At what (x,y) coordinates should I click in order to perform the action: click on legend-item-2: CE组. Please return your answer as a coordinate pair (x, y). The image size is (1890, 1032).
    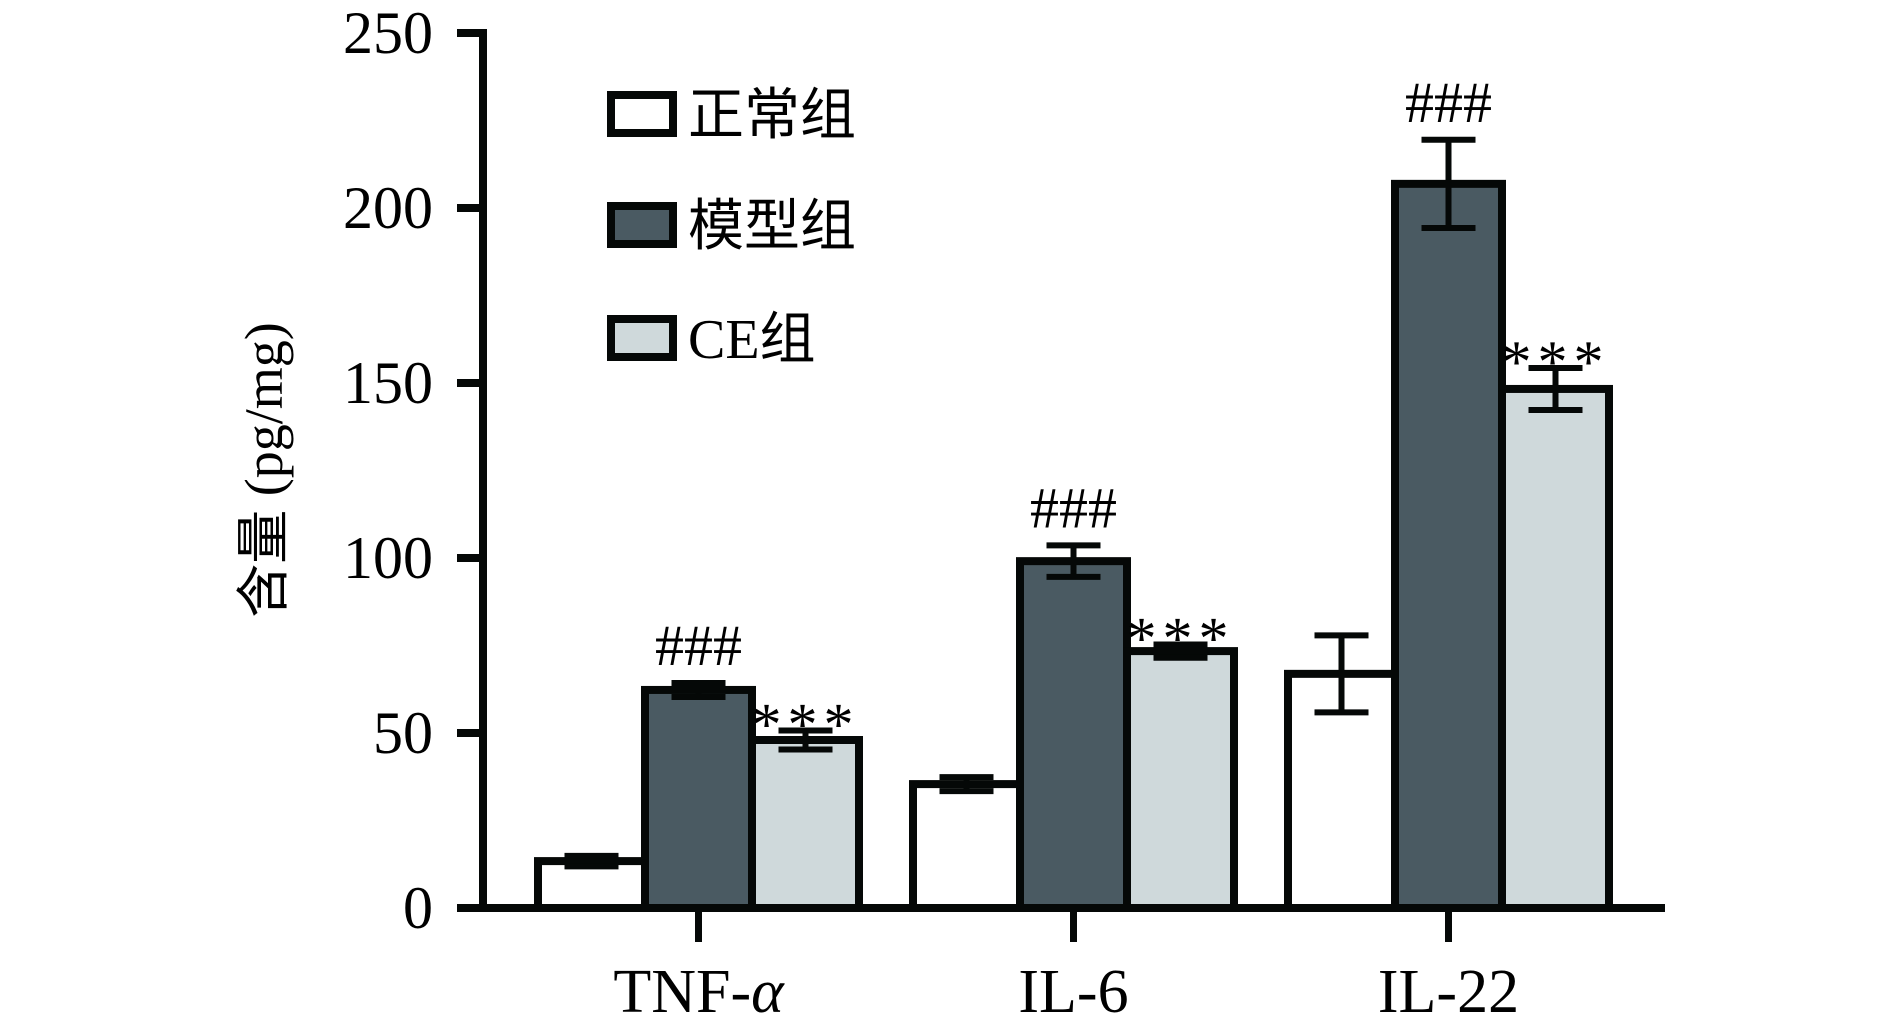
    Looking at the image, I should click on (711, 340).